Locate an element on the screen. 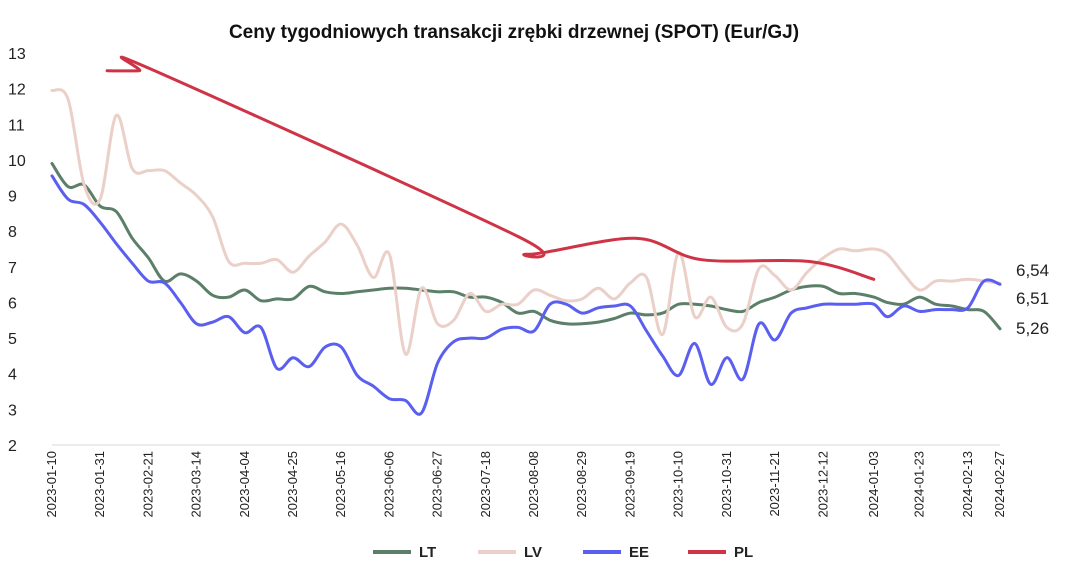 The image size is (1068, 585). legend-label-lv: LV is located at coordinates (533, 552).